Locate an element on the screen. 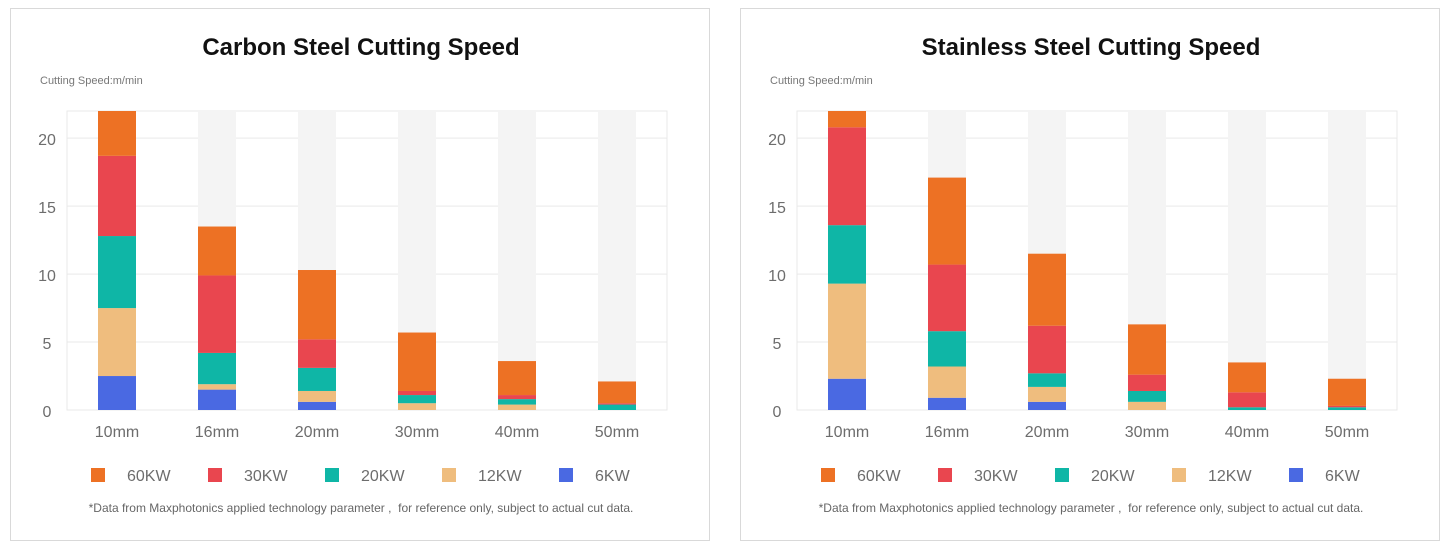 This screenshot has height=548, width=1450. chart-title: Carbon Steel Cutting Speed is located at coordinates (360, 47).